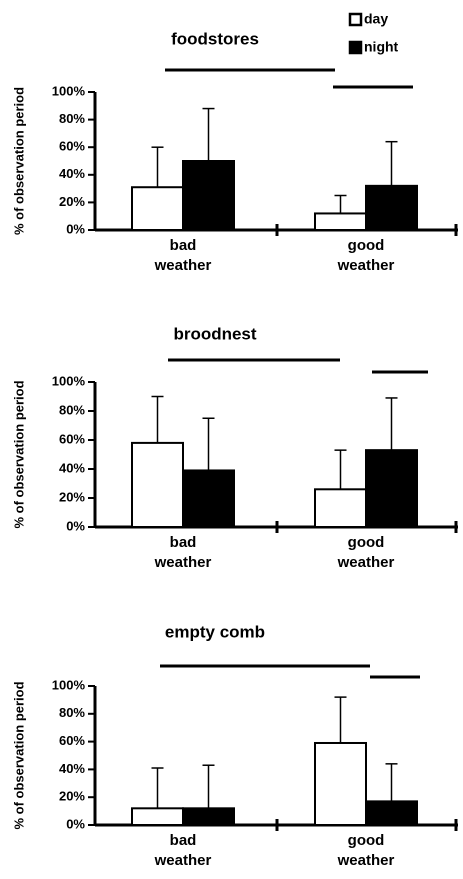 This screenshot has height=879, width=463. Describe the element at coordinates (214, 333) in the screenshot. I see `chart-title: broodnest` at that location.